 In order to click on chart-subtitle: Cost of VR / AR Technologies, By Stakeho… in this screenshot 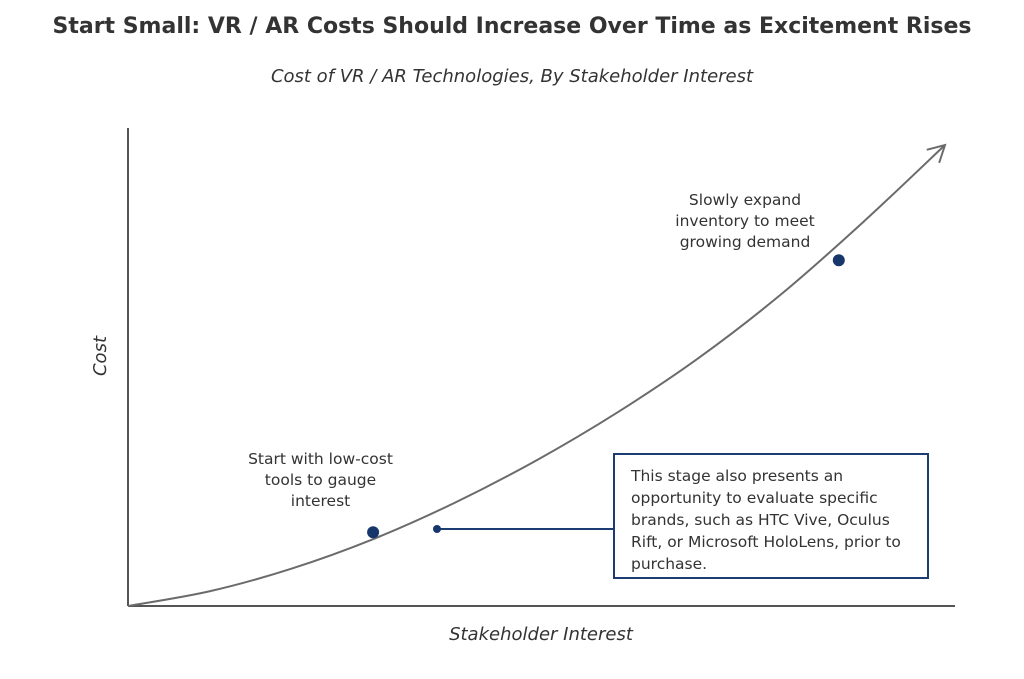, I will do `click(512, 76)`.